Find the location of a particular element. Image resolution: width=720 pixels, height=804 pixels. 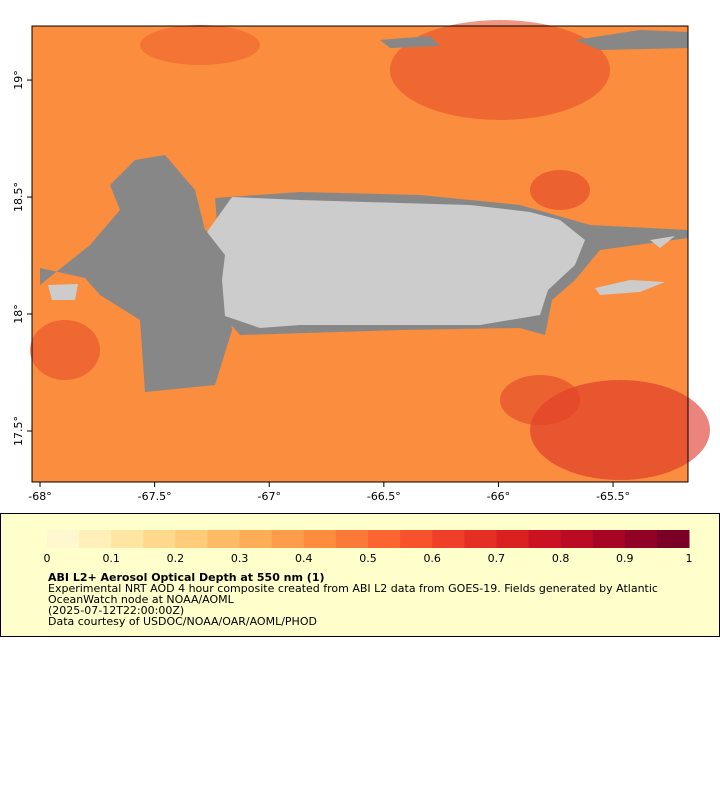

lon-tick-label: -67° is located at coordinates (268, 496).